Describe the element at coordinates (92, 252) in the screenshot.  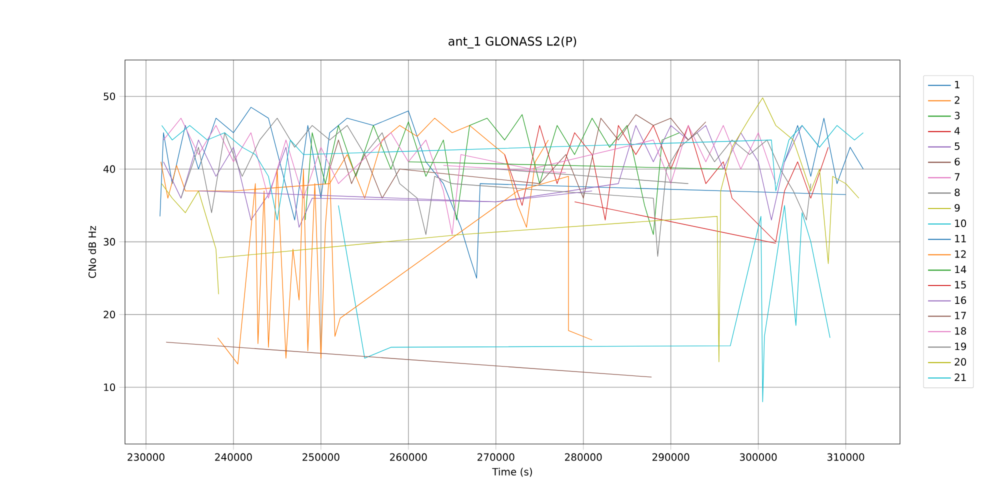
I see `y-axis-title: CNo dB Hz` at that location.